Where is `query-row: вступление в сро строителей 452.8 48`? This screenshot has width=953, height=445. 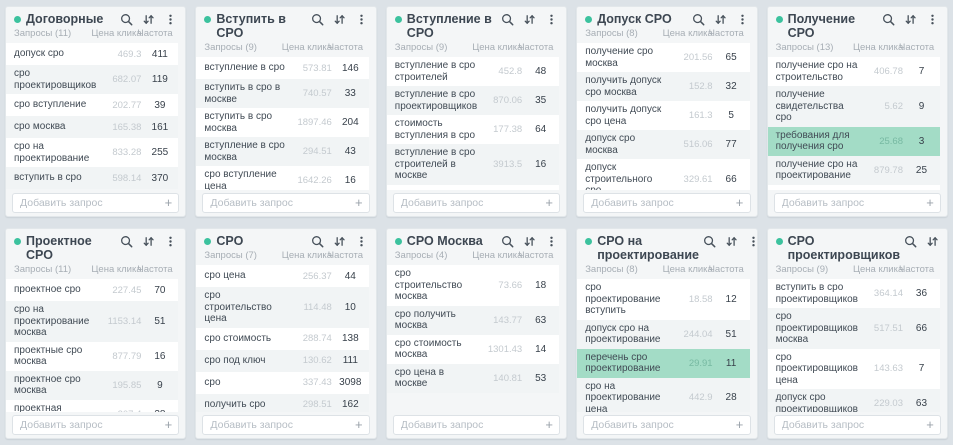 query-row: вступление в сро строителей 452.8 48 is located at coordinates (473, 71).